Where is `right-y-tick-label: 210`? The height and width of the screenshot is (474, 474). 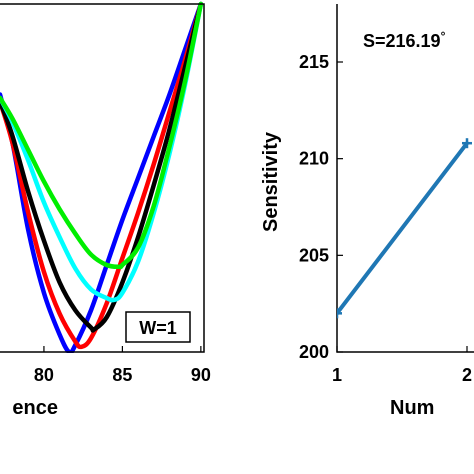
right-y-tick-label: 210 is located at coordinates (314, 159).